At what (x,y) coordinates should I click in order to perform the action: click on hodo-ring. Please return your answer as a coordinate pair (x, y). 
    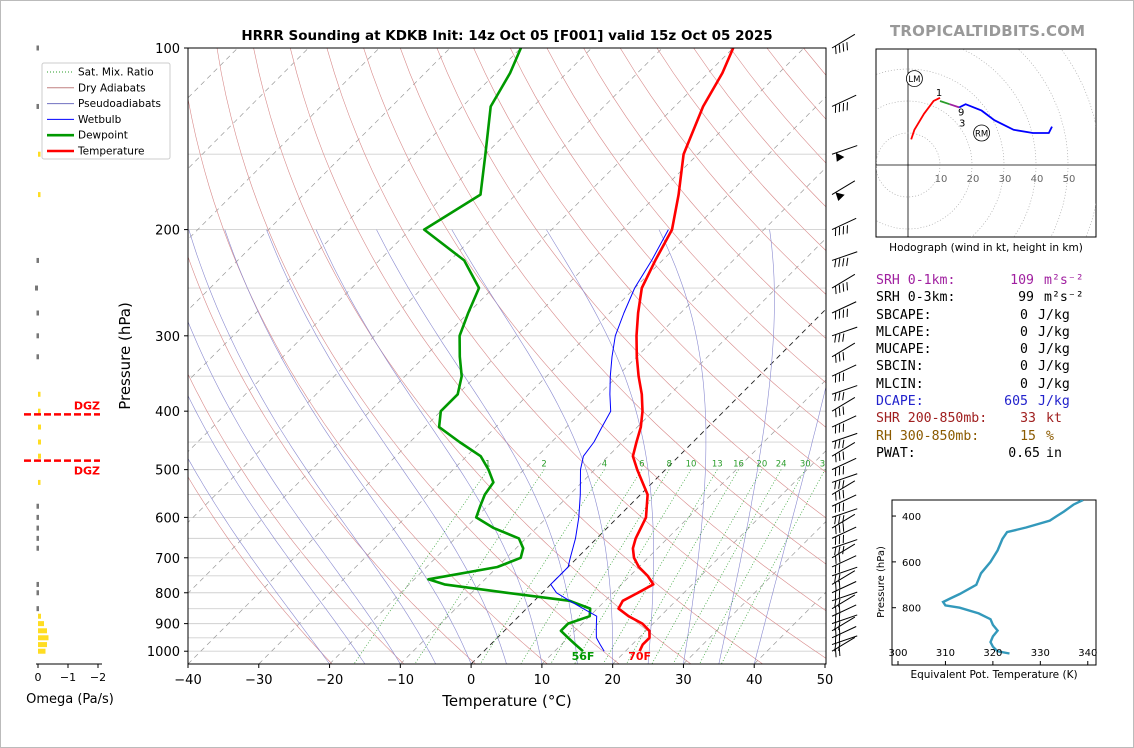
    Looking at the image, I should click on (940, 152).